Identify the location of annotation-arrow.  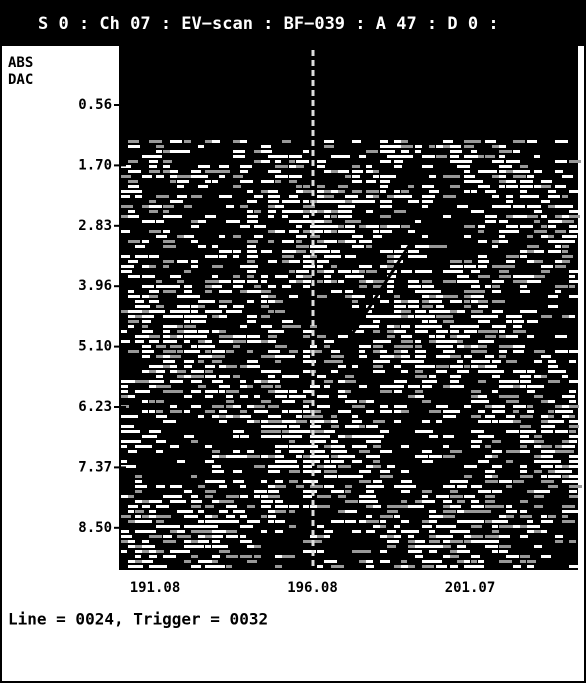
(381, 288).